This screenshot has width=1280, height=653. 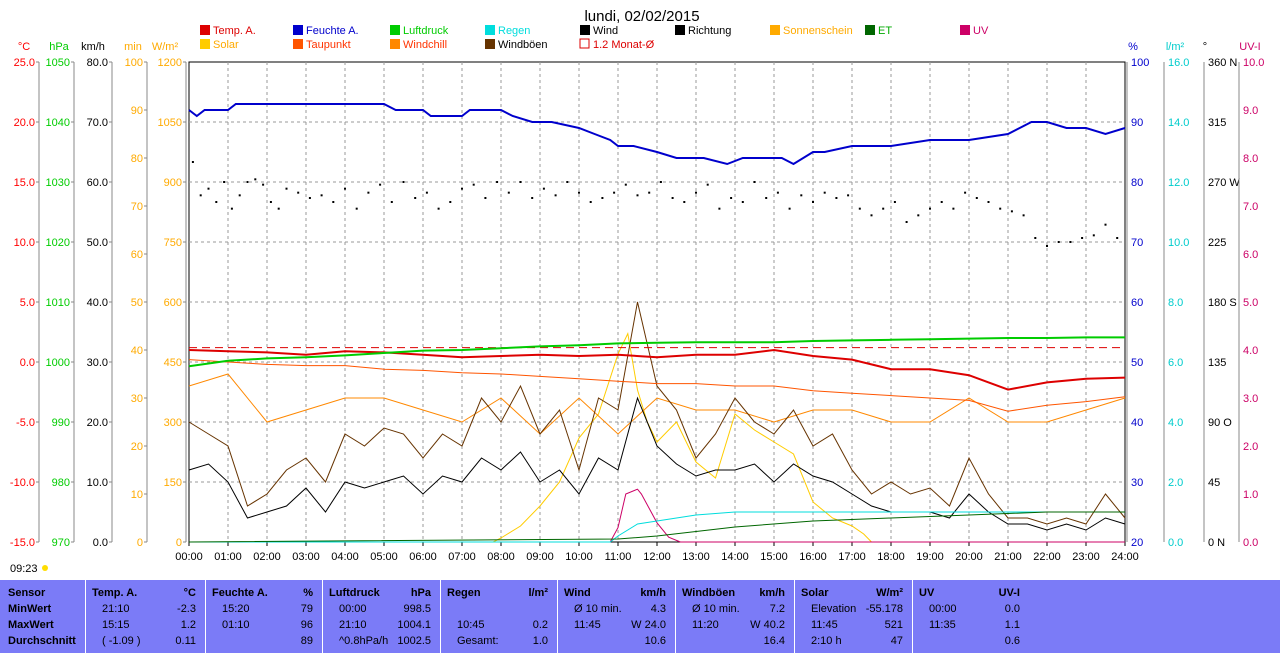 What do you see at coordinates (774, 641) in the screenshot?
I see `summary-cell-value: 16.4` at bounding box center [774, 641].